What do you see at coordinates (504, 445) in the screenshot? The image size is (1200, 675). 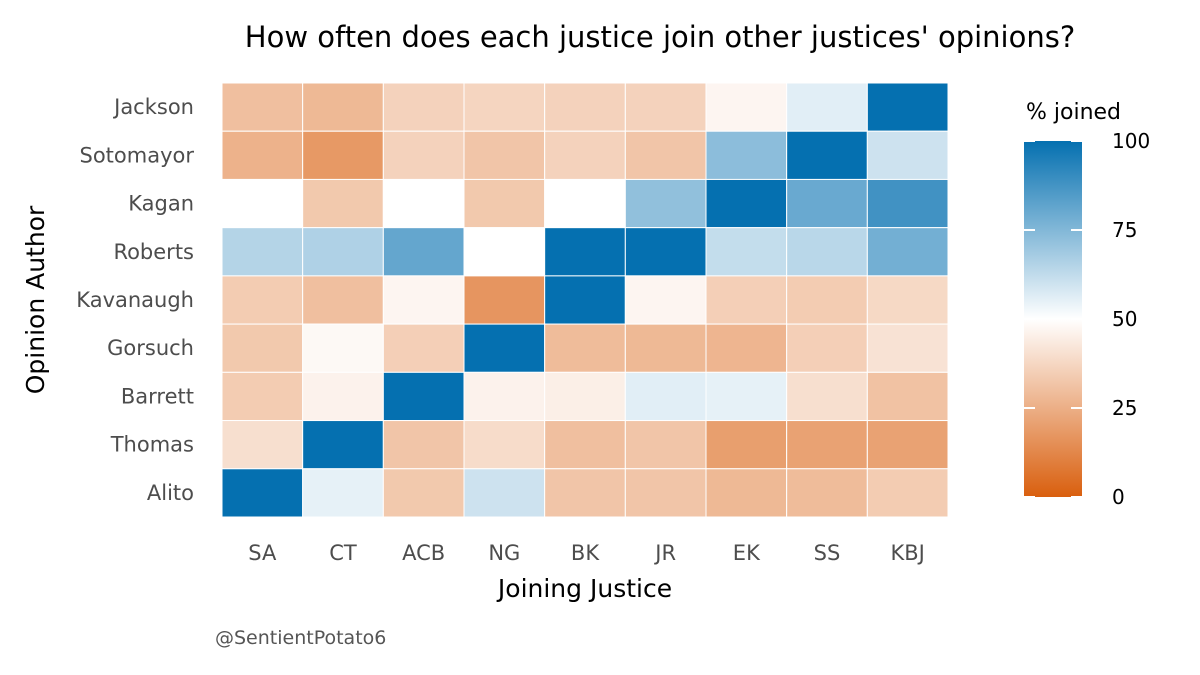 I see `heatmap-cell-thomas-ng` at bounding box center [504, 445].